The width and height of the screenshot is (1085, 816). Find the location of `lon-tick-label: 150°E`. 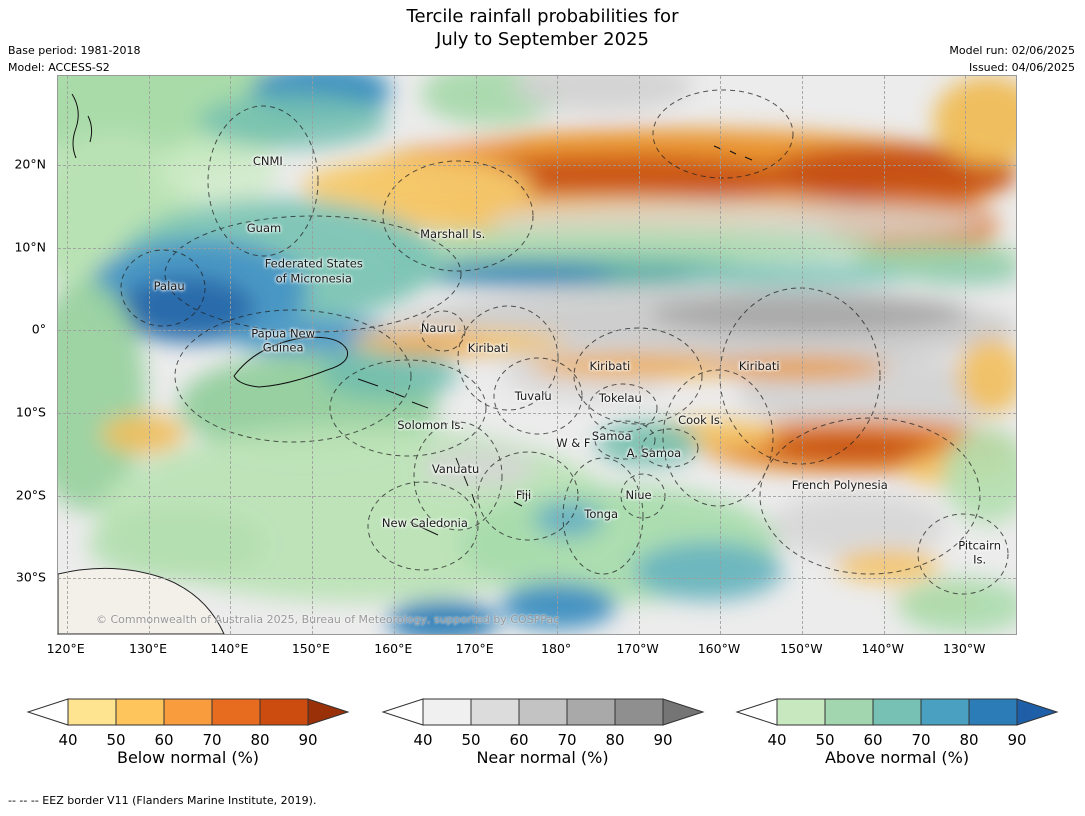

lon-tick-label: 150°E is located at coordinates (310, 648).